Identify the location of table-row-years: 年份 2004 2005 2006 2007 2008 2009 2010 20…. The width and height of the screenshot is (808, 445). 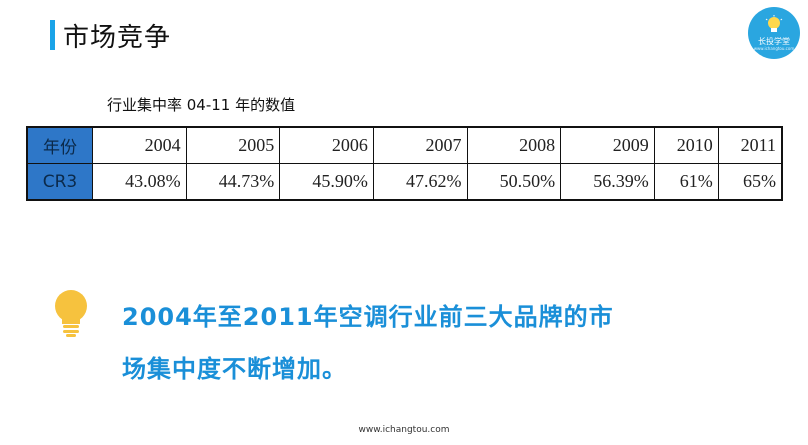
(404, 145).